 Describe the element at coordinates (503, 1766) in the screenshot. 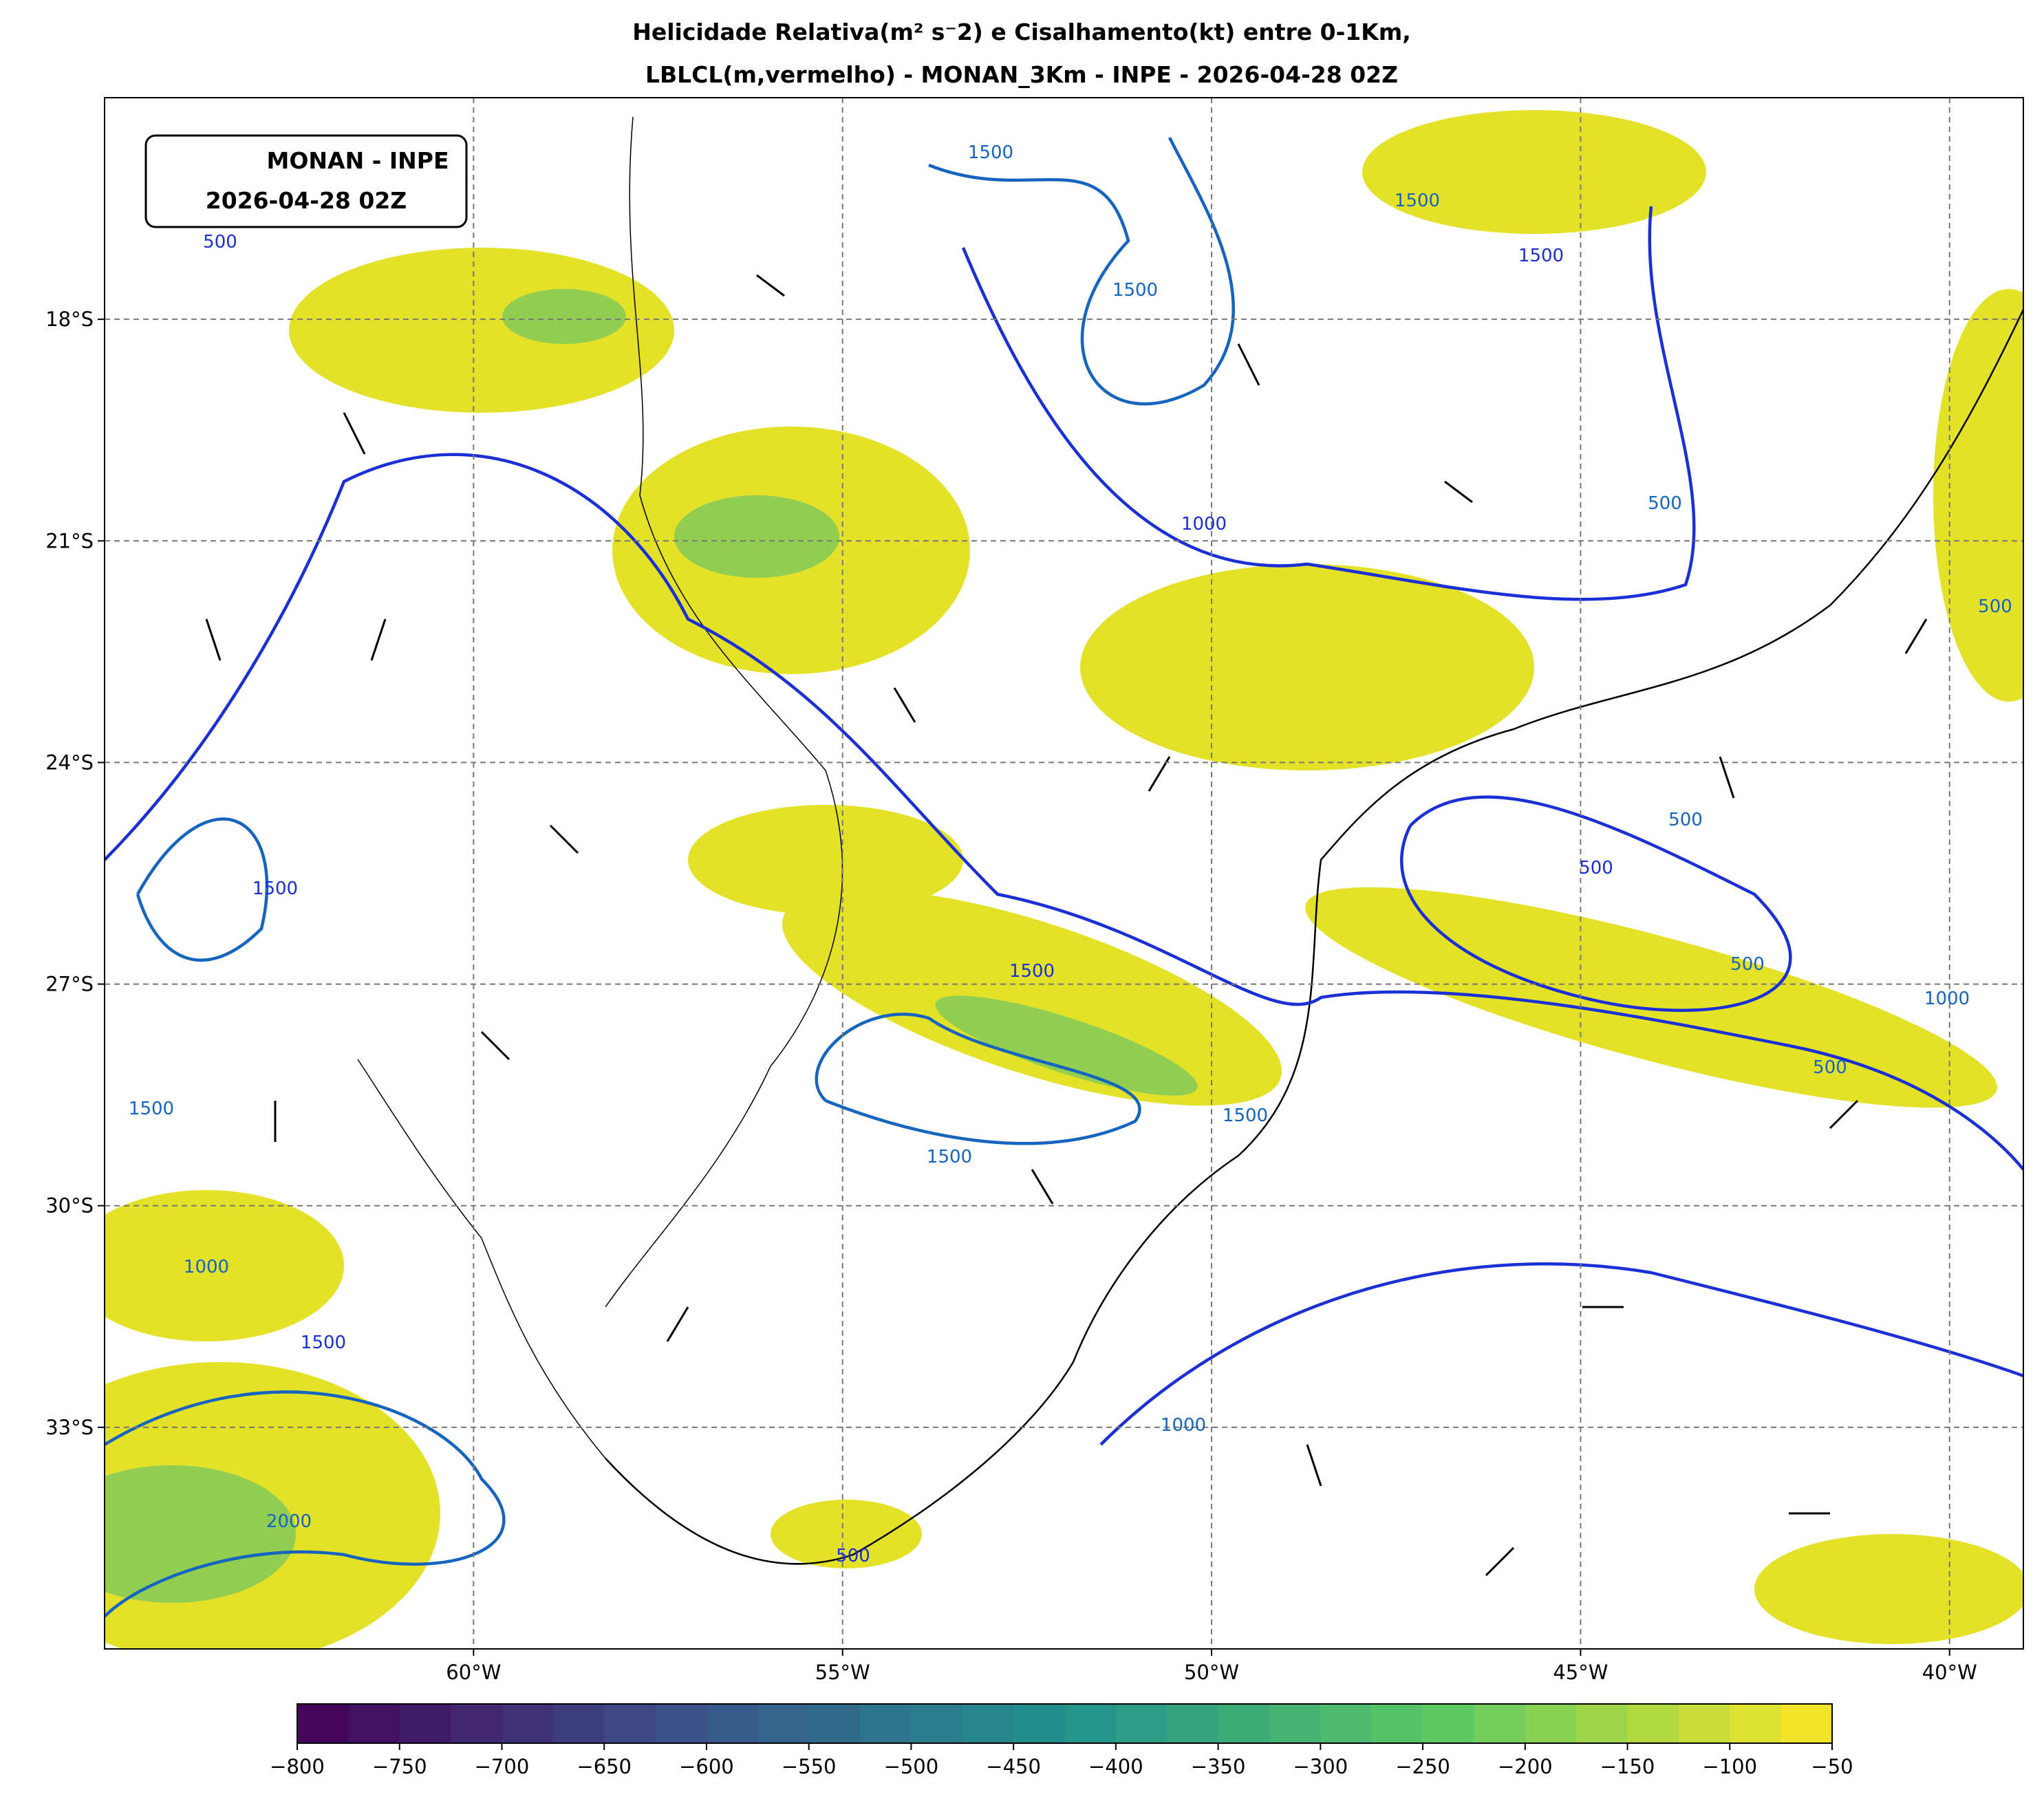

I see `colorbar-tick-label: −700` at that location.